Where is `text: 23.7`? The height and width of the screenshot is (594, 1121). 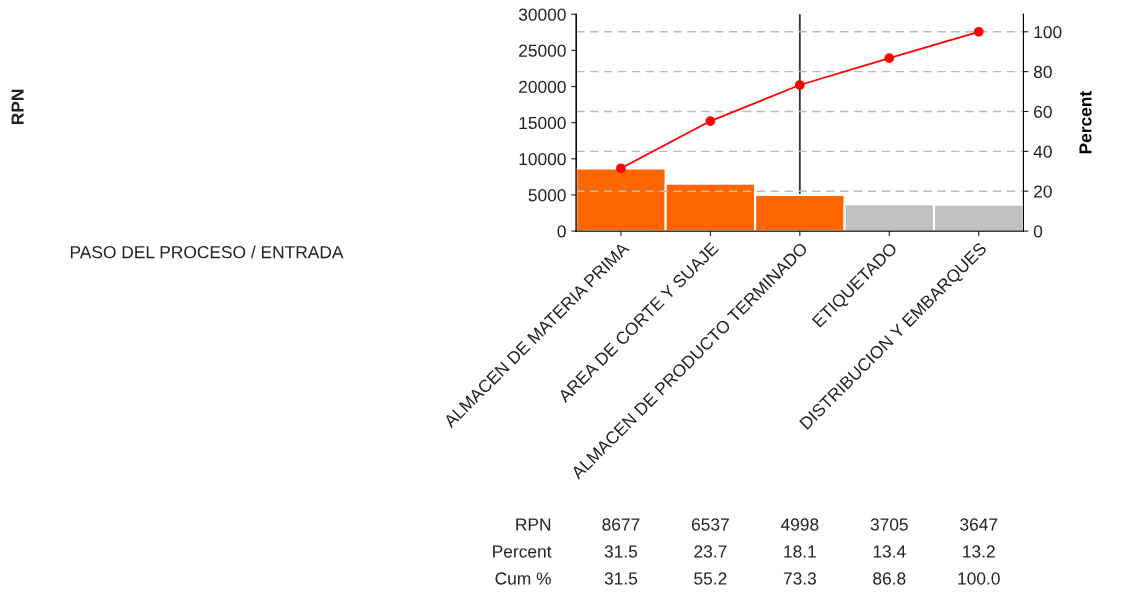
text: 23.7 is located at coordinates (710, 551).